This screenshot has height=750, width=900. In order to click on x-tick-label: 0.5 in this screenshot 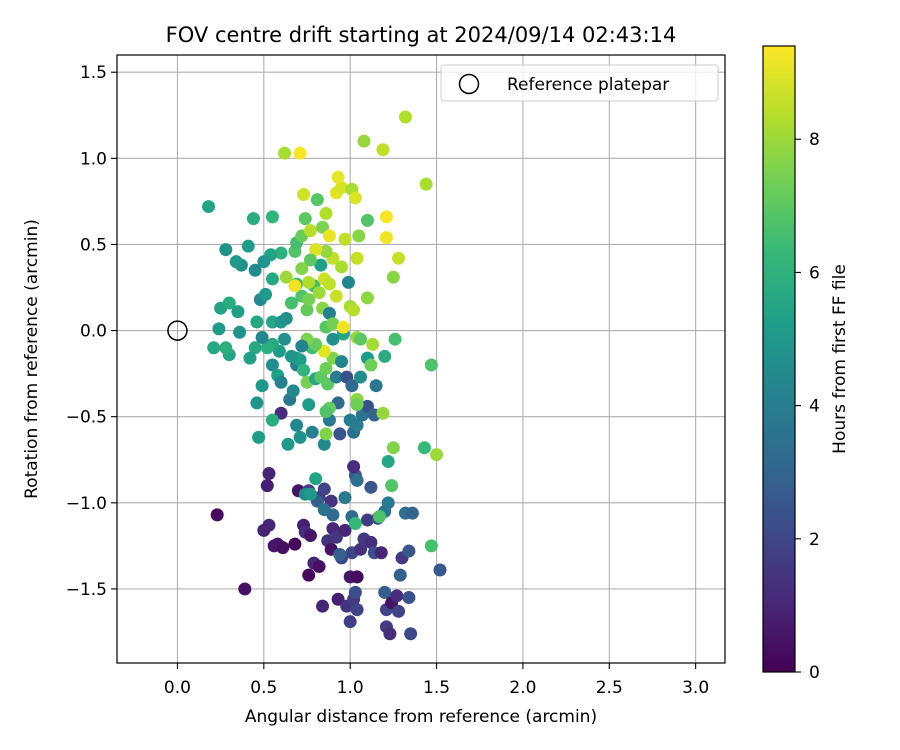, I will do `click(263, 688)`.